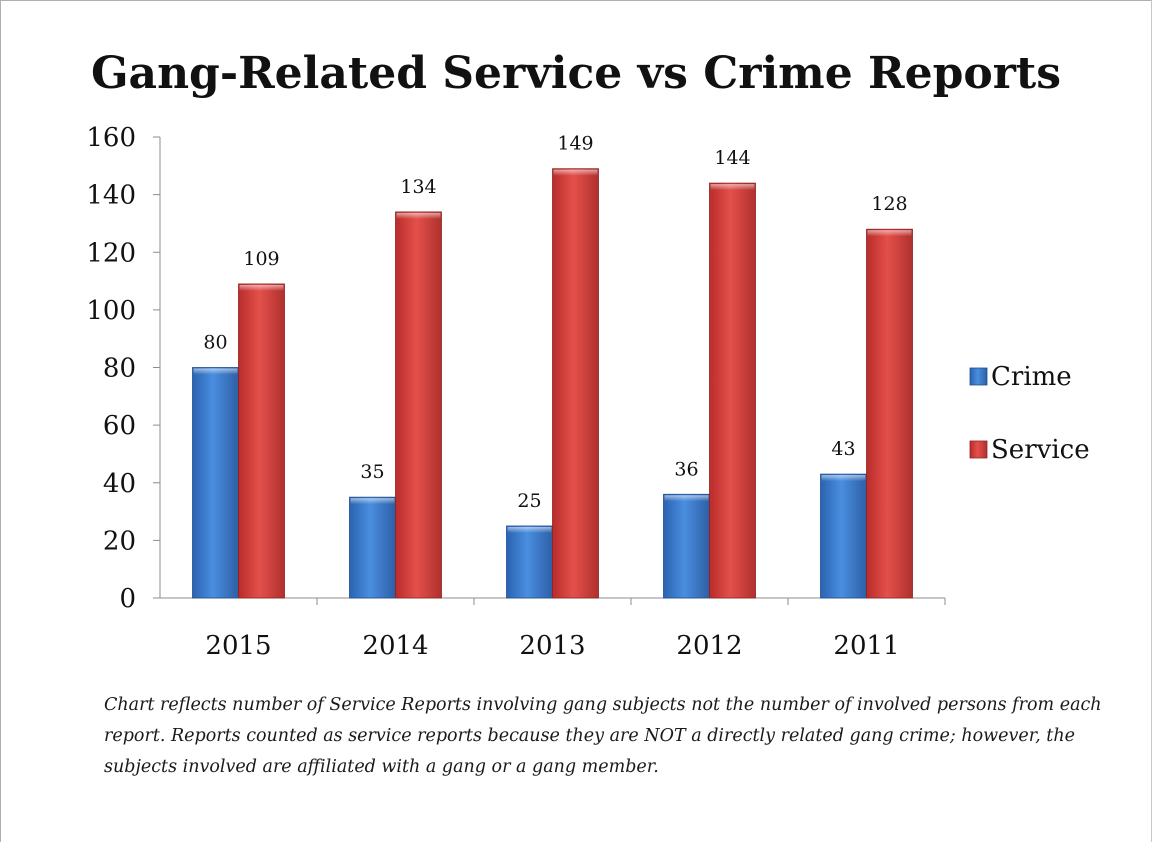 The image size is (1152, 842). Describe the element at coordinates (843, 449) in the screenshot. I see `data-label: 43` at that location.